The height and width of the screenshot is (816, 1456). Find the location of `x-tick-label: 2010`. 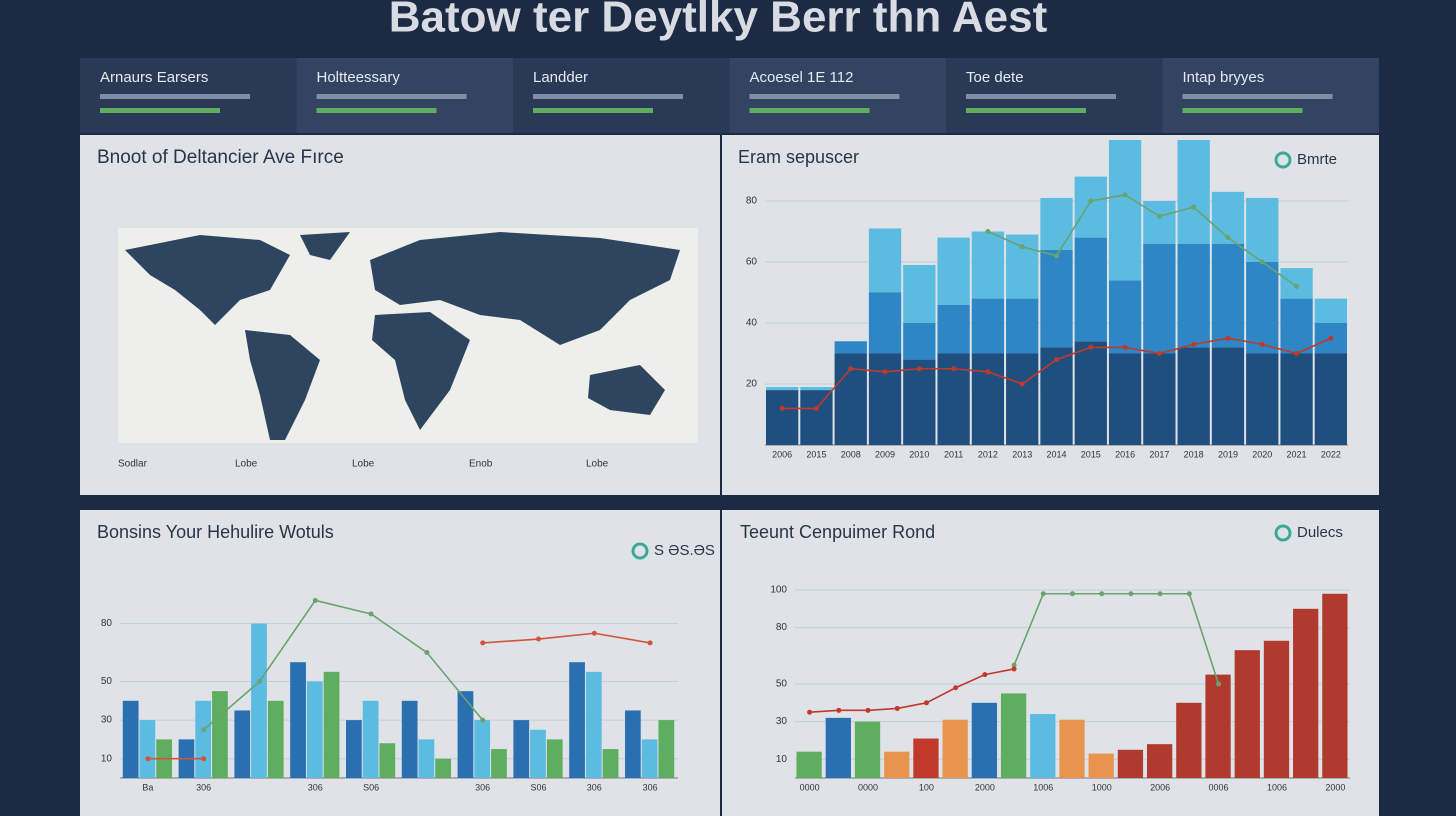

x-tick-label: 2010 is located at coordinates (919, 454).